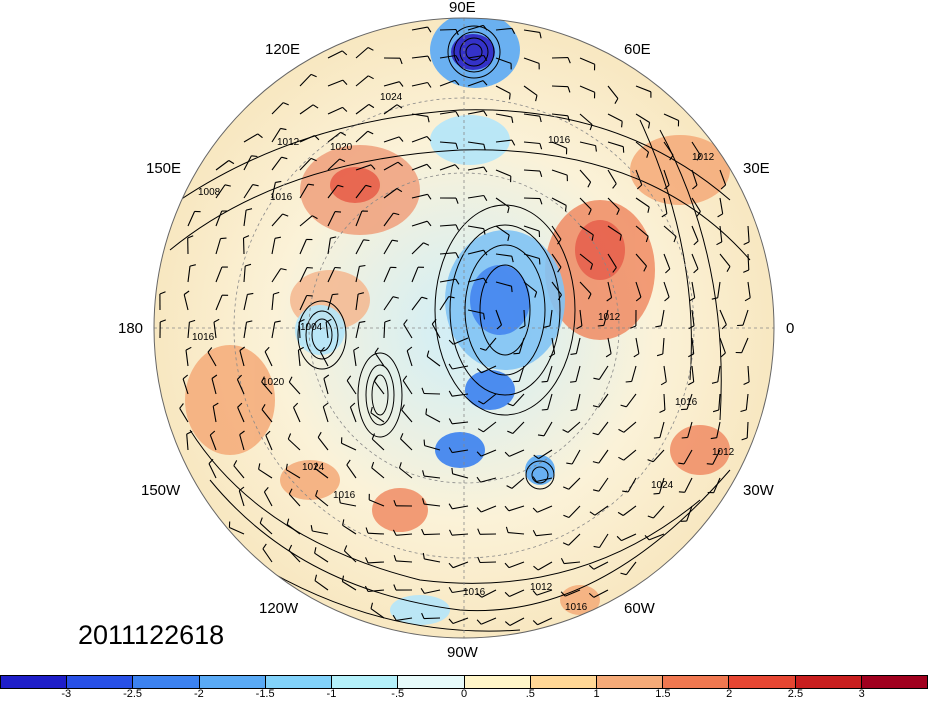 This screenshot has width=928, height=707. What do you see at coordinates (151, 635) in the screenshot?
I see `timestamp-label: 2011122618` at bounding box center [151, 635].